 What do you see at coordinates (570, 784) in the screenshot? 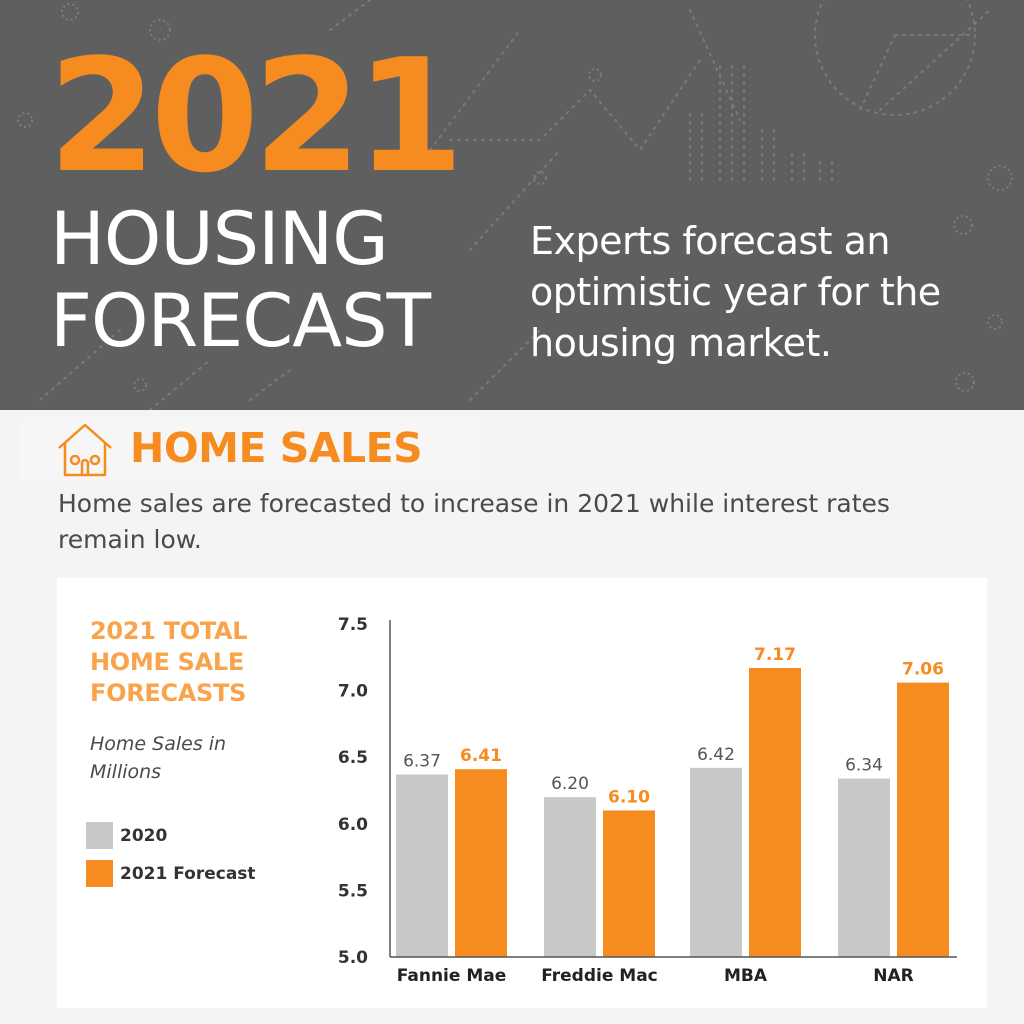
I see `bar-value-label: 6.20` at bounding box center [570, 784].